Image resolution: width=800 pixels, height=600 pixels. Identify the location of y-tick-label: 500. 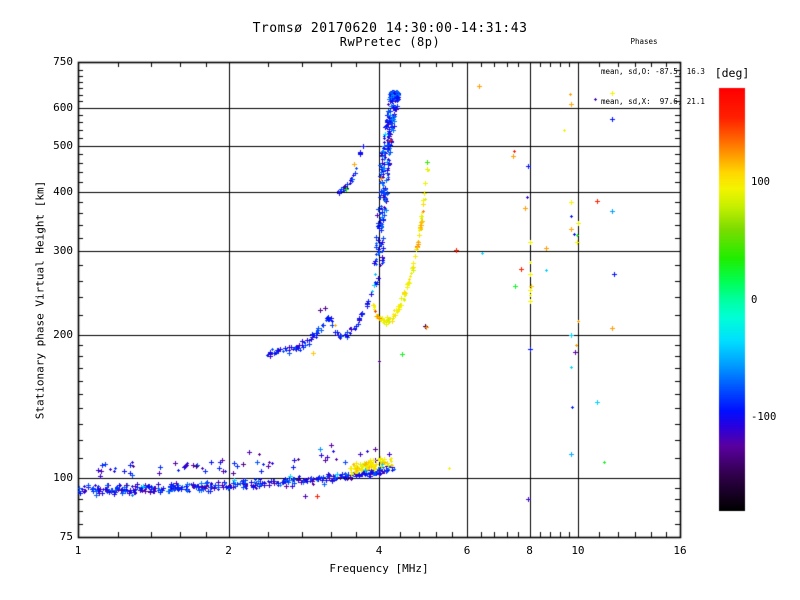
(63, 145).